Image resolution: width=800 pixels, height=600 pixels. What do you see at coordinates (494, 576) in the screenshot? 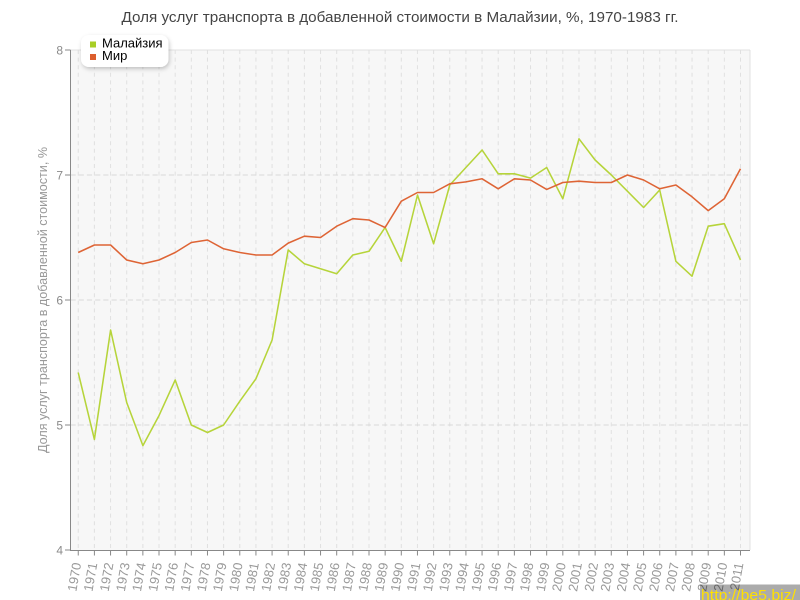
I see `svg-text: 1996` at bounding box center [494, 576].